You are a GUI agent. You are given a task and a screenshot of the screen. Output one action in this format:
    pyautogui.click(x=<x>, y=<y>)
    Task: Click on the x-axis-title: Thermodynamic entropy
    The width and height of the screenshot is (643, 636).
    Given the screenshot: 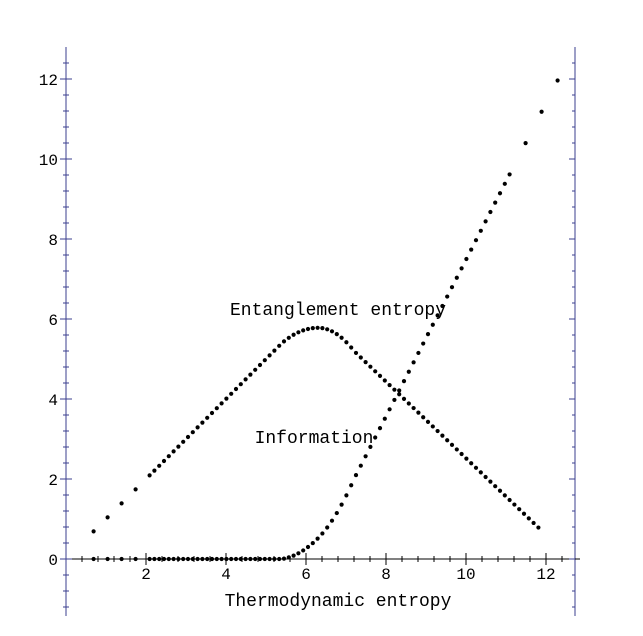 What is the action you would take?
    pyautogui.click(x=338, y=602)
    